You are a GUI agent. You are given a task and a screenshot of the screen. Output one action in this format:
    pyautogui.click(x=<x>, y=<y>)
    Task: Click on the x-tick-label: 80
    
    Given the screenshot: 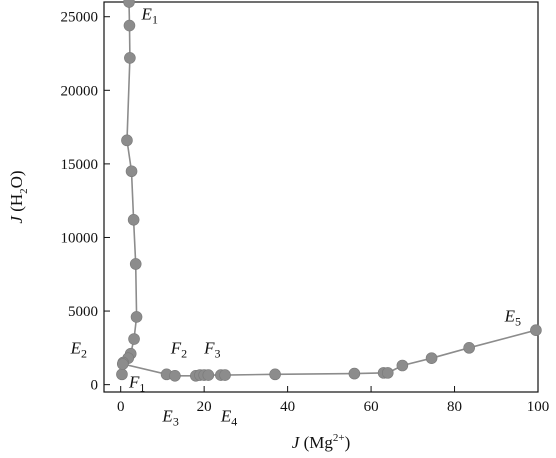 What is the action you would take?
    pyautogui.click(x=454, y=407)
    